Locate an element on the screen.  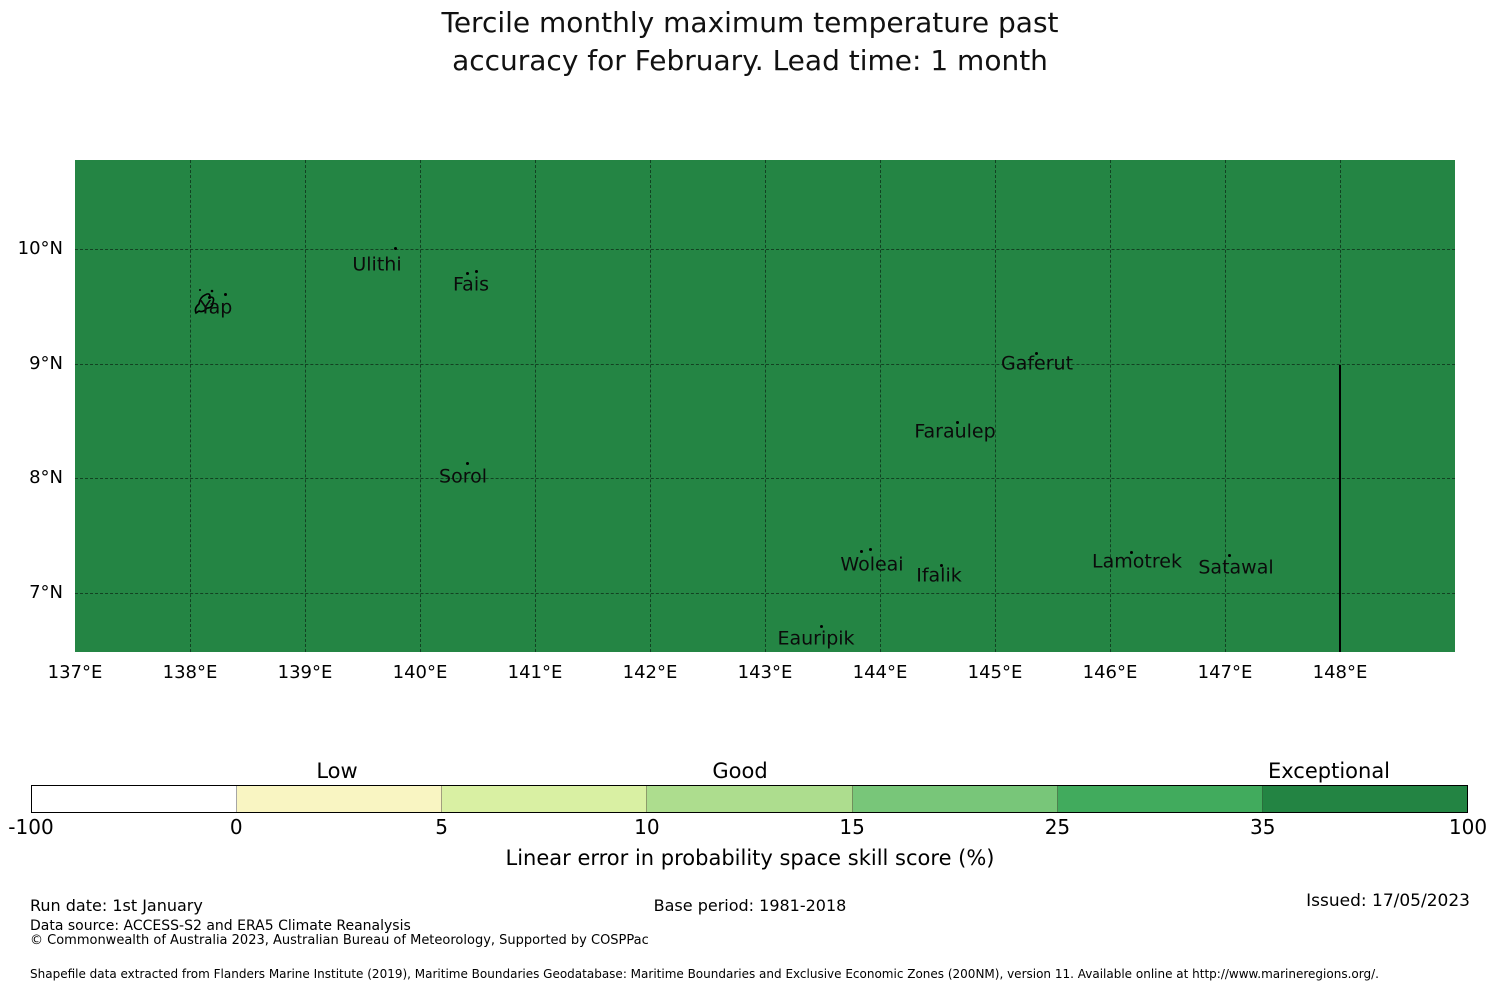
island-label: Satawal is located at coordinates (1236, 567).